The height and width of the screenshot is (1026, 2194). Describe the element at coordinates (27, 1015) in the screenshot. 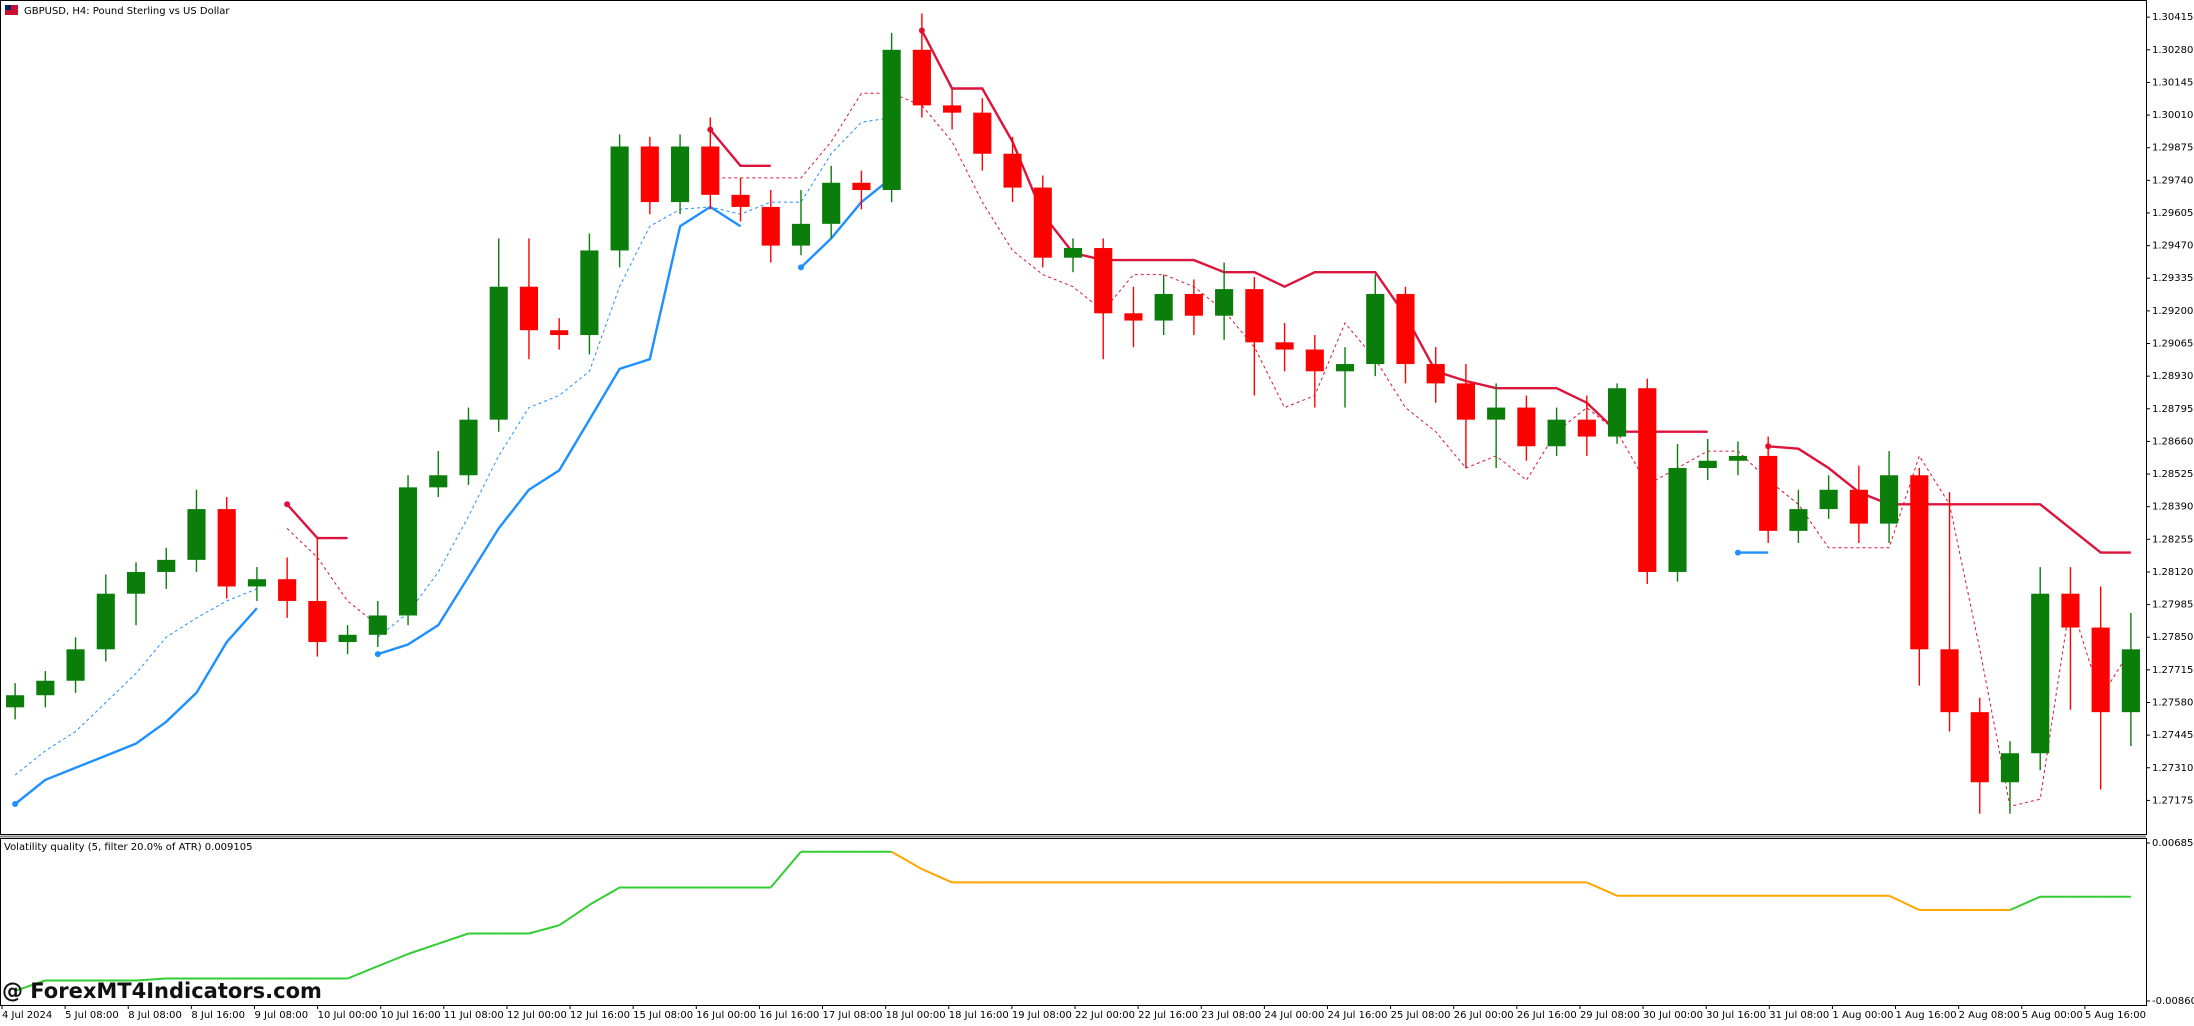

I see `x-tick-label: 4 Jul 2024` at that location.